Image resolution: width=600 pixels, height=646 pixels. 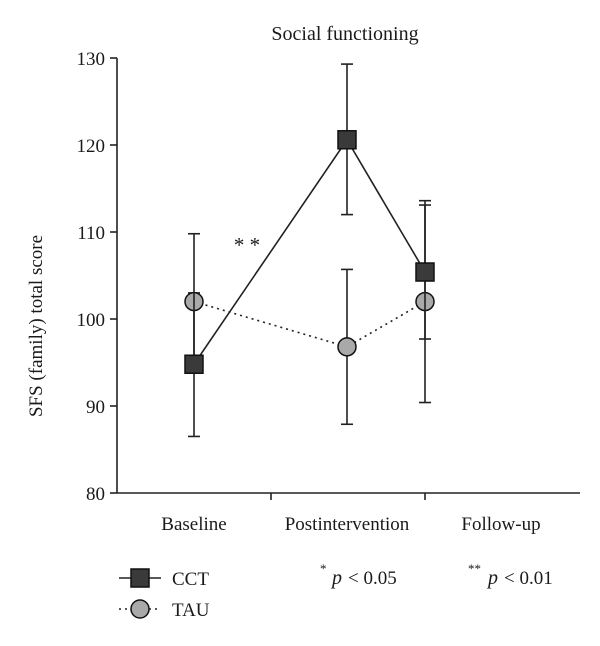 I want to click on y-tick-label: 80, so click(x=95, y=494).